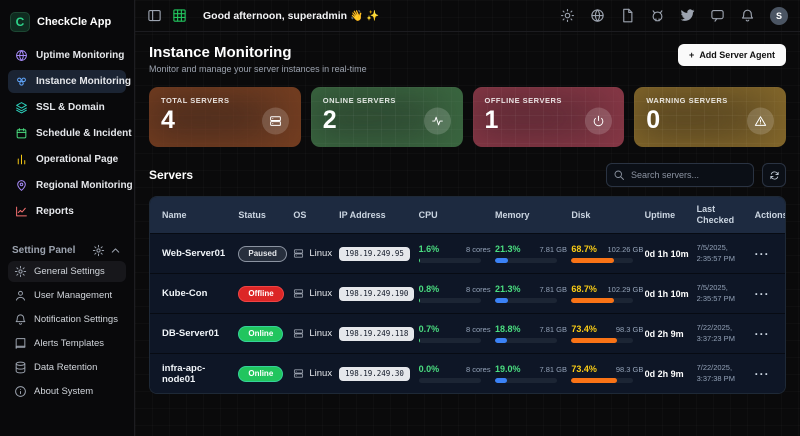 This screenshot has width=800, height=436. I want to click on twitter-icon, so click(687, 15).